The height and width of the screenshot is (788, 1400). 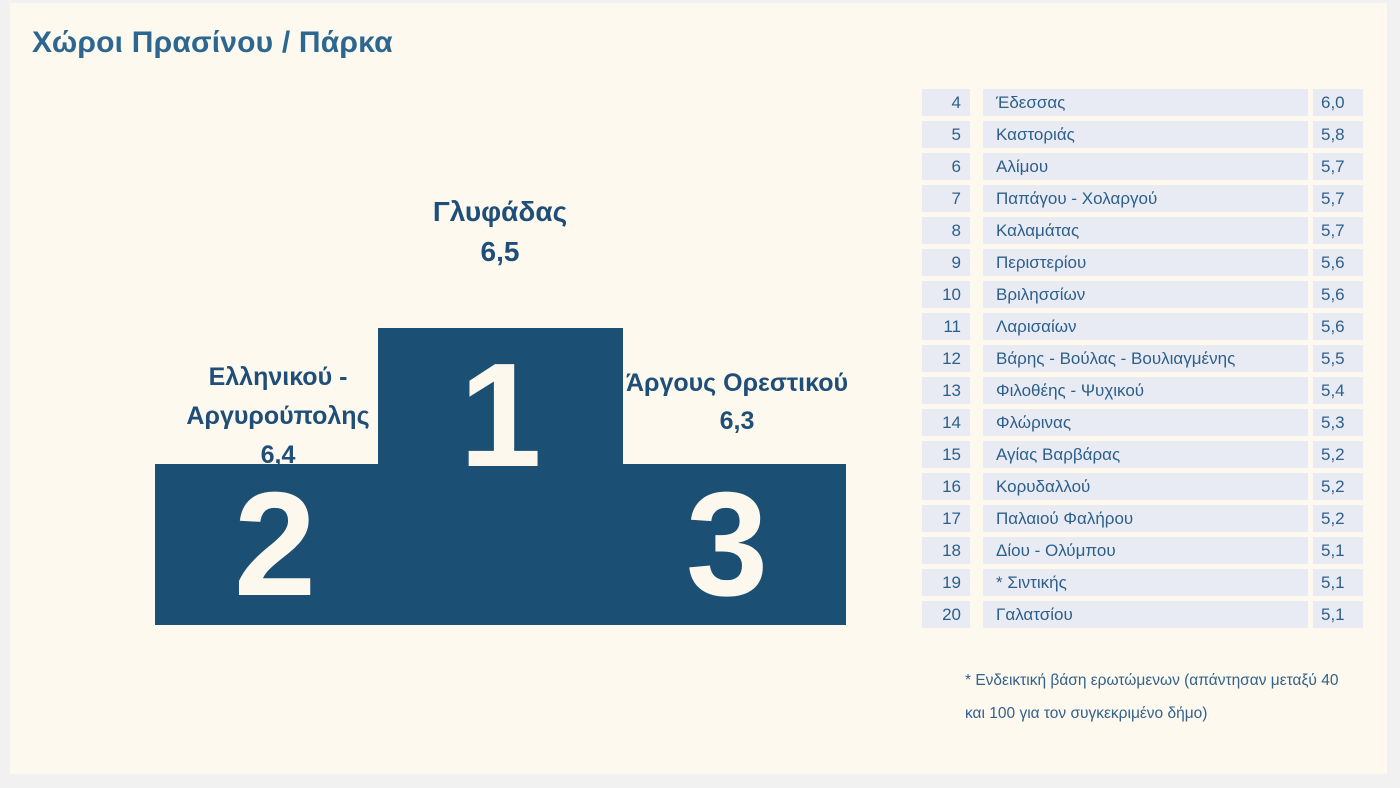 I want to click on table-row: 6 Αλίμου 5,7, so click(x=1142, y=166).